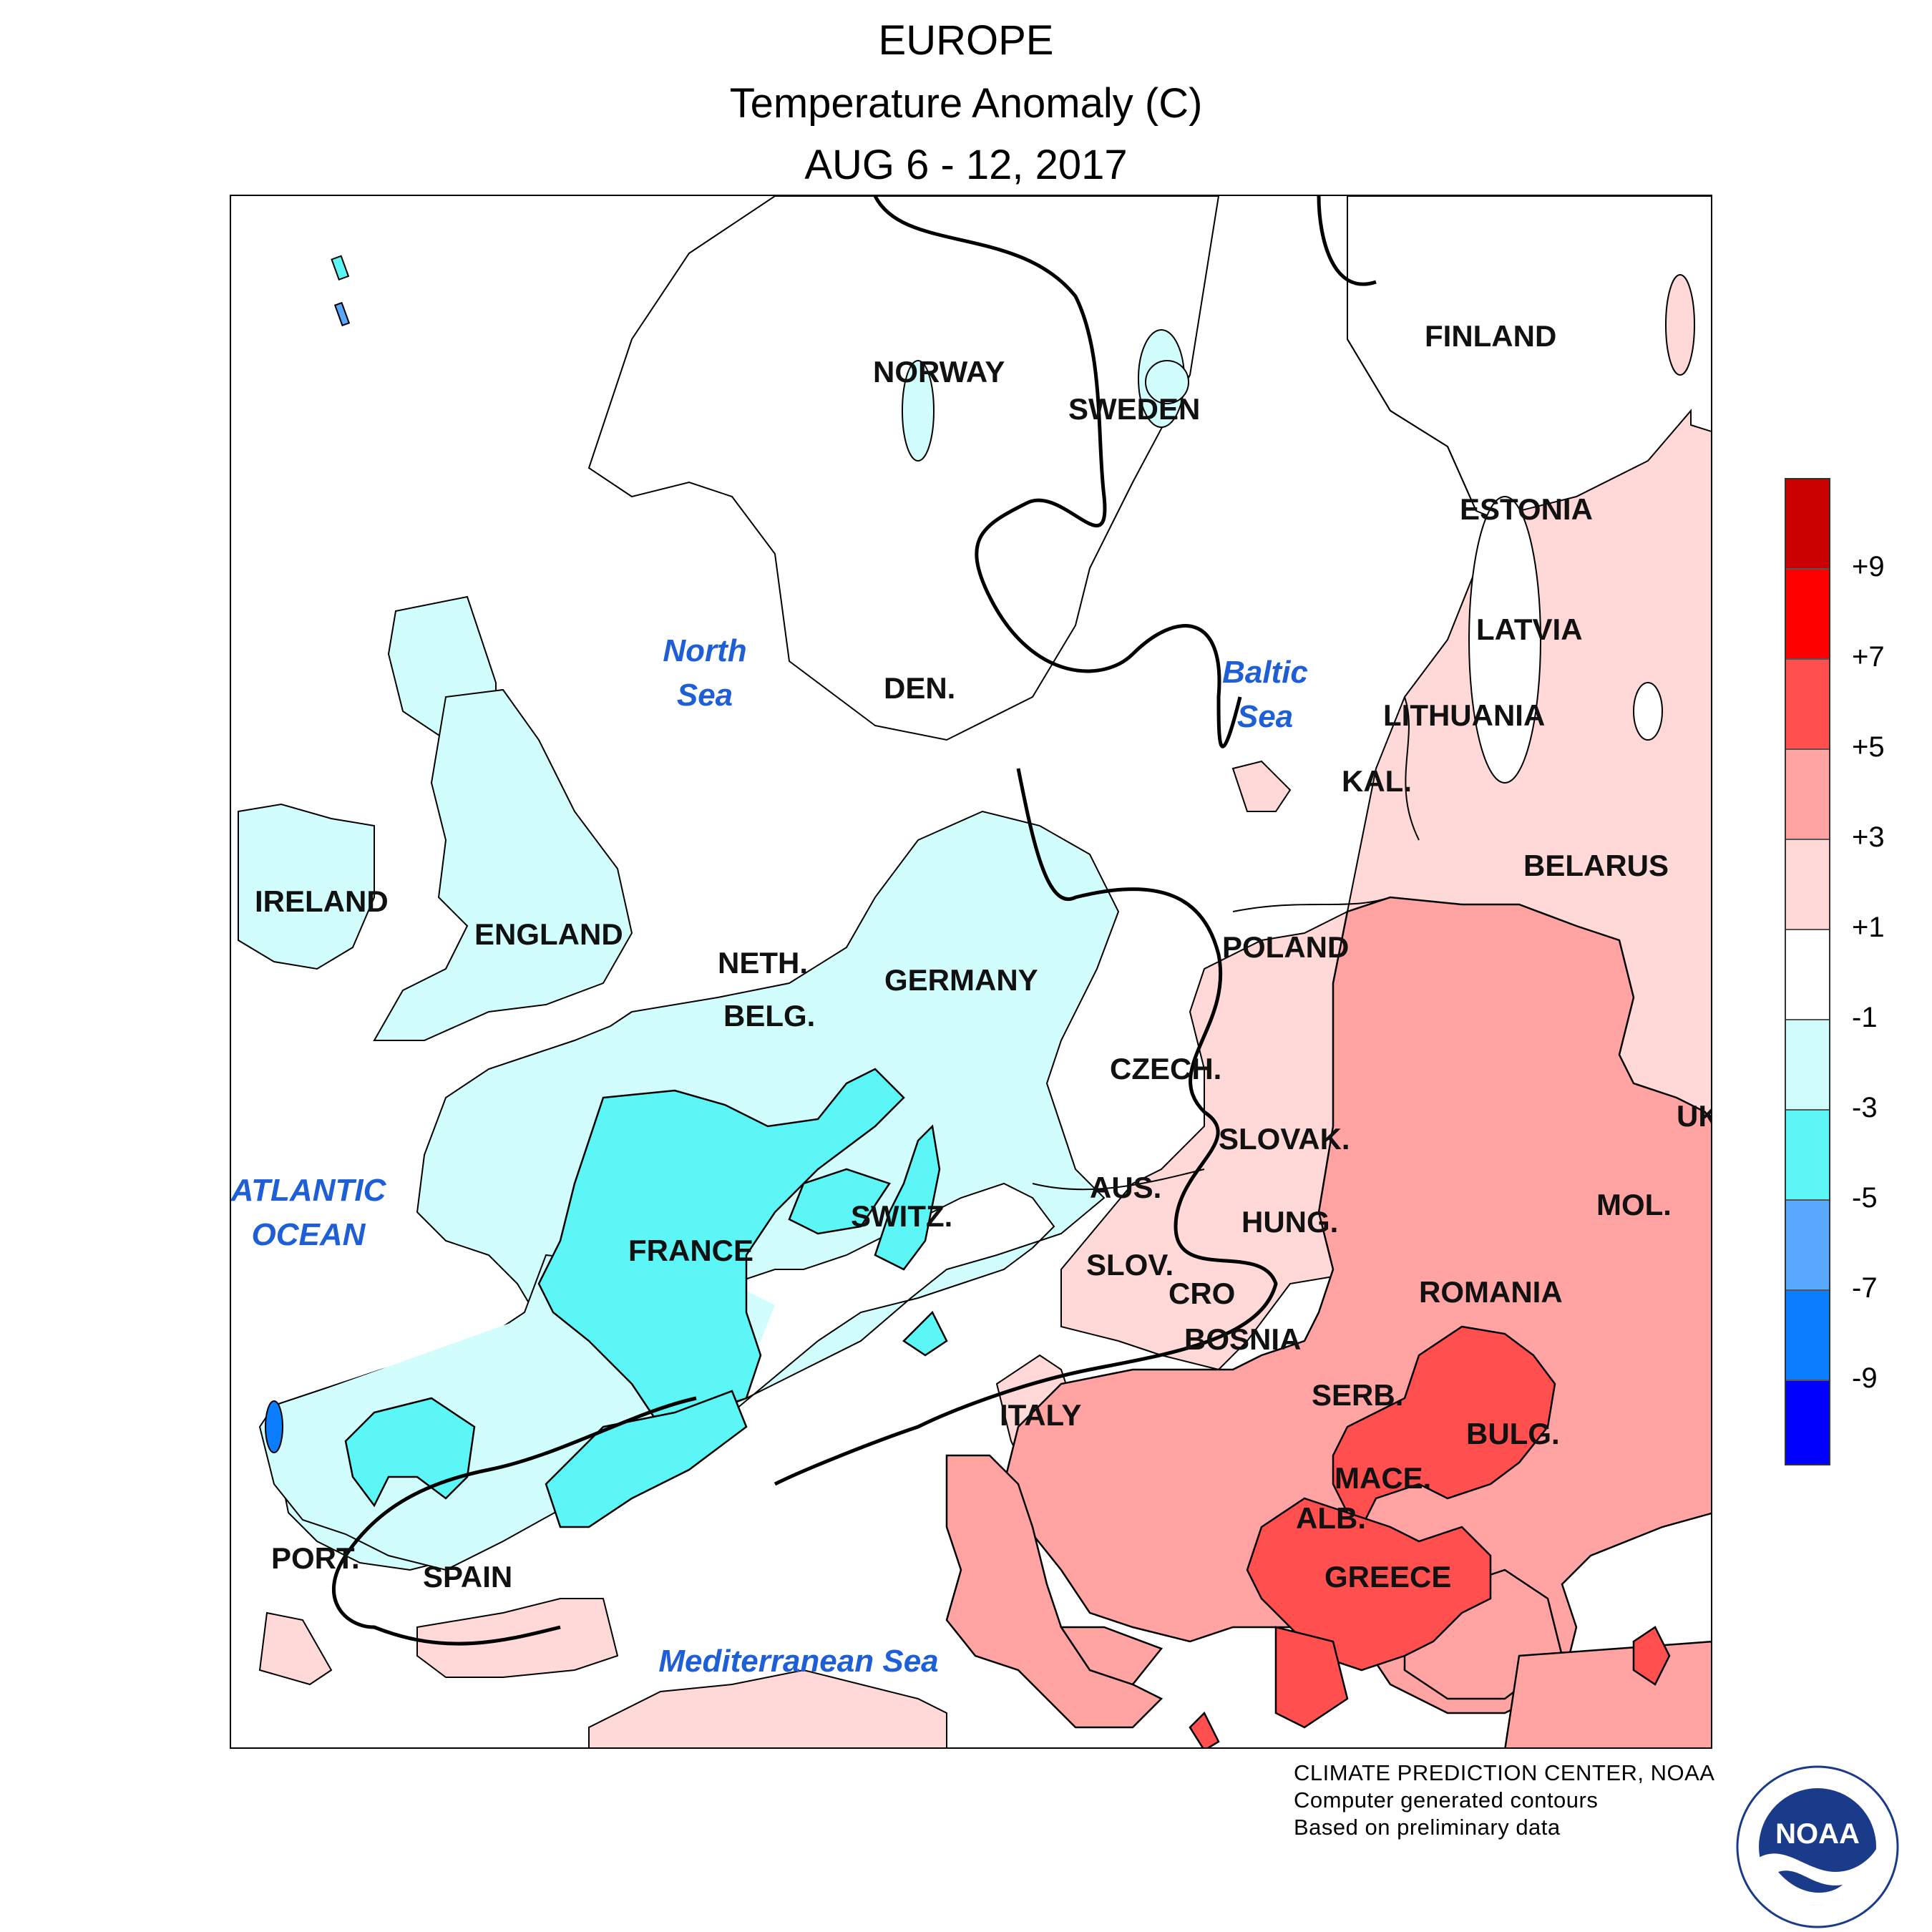  What do you see at coordinates (1202, 1293) in the screenshot?
I see `label-croatia: CRO` at bounding box center [1202, 1293].